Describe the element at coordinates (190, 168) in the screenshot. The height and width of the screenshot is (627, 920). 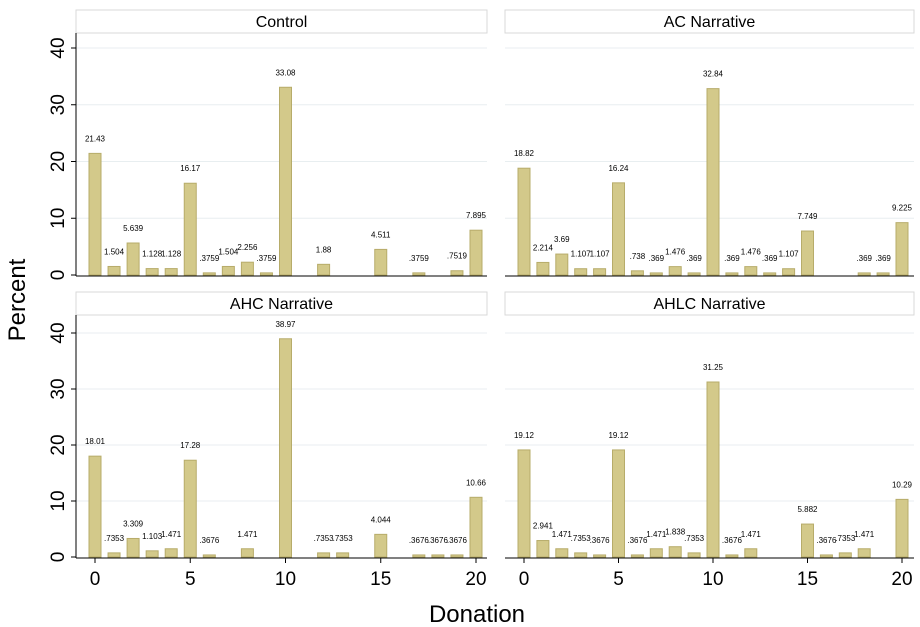
I see `data-label: 16.17` at that location.